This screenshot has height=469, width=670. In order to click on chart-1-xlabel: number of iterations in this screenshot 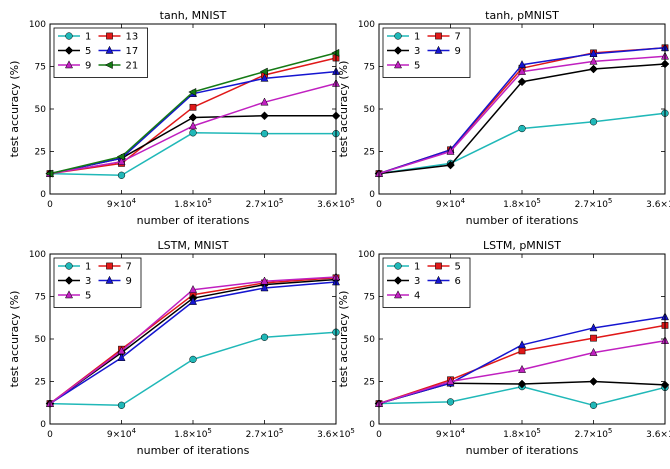, I will do `click(193, 220)`.